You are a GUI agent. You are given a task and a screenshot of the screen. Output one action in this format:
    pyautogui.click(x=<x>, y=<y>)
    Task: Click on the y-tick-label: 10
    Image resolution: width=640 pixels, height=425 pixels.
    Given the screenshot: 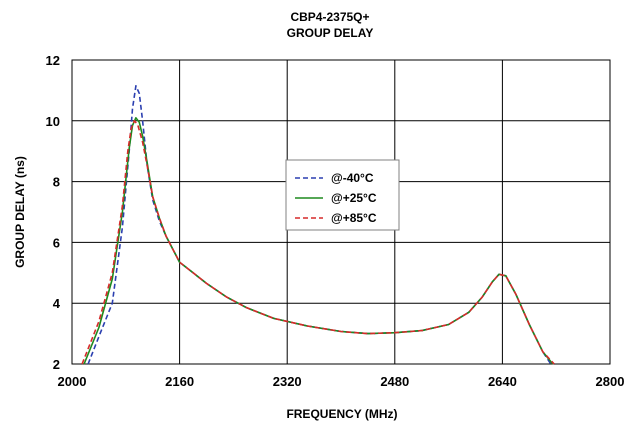 What is the action you would take?
    pyautogui.click(x=53, y=121)
    